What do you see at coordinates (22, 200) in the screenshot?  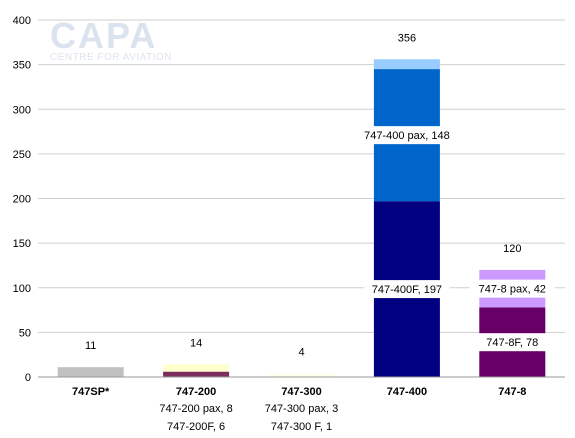 I see `y-tick-label: 200` at bounding box center [22, 200].